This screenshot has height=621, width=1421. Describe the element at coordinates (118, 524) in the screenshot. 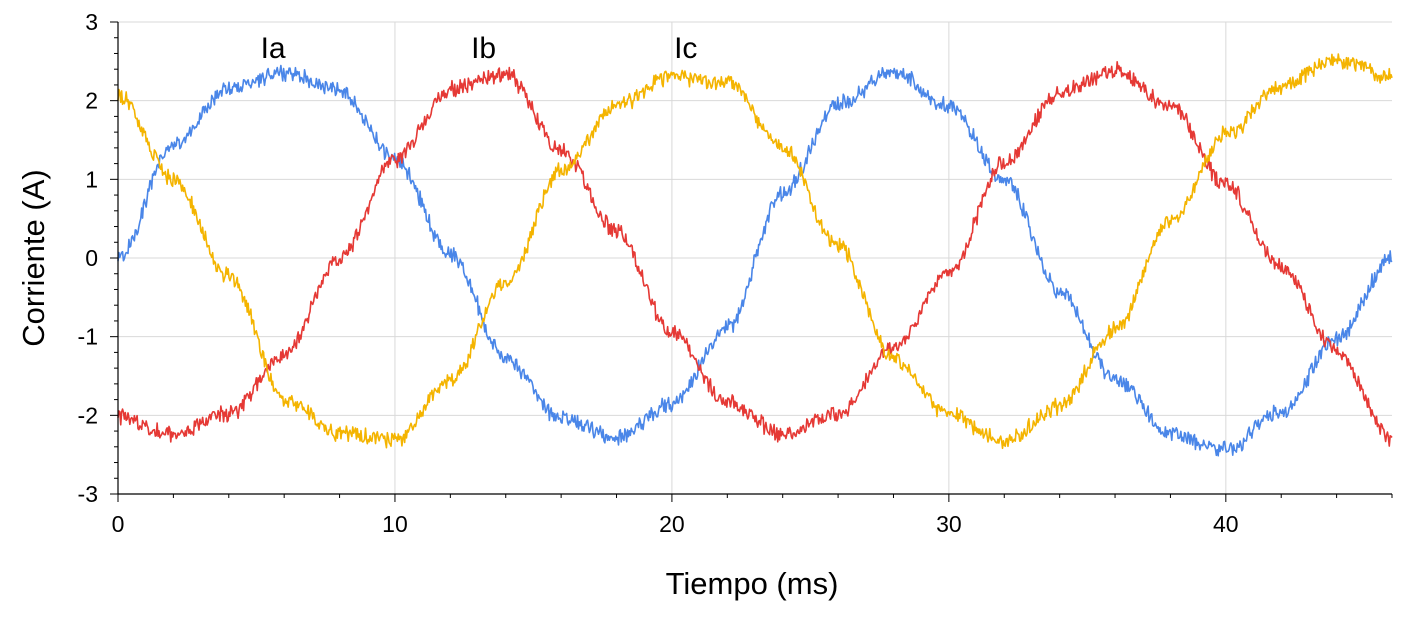

I see `x-tick-label: 0` at that location.